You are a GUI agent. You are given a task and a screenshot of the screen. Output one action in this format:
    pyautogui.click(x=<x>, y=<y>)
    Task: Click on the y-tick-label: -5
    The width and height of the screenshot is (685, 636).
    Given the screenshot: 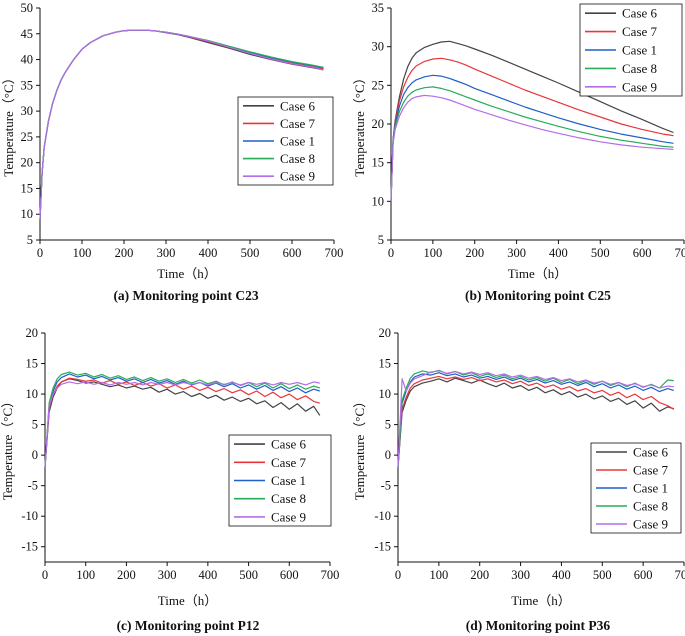 What is the action you would take?
    pyautogui.click(x=386, y=486)
    